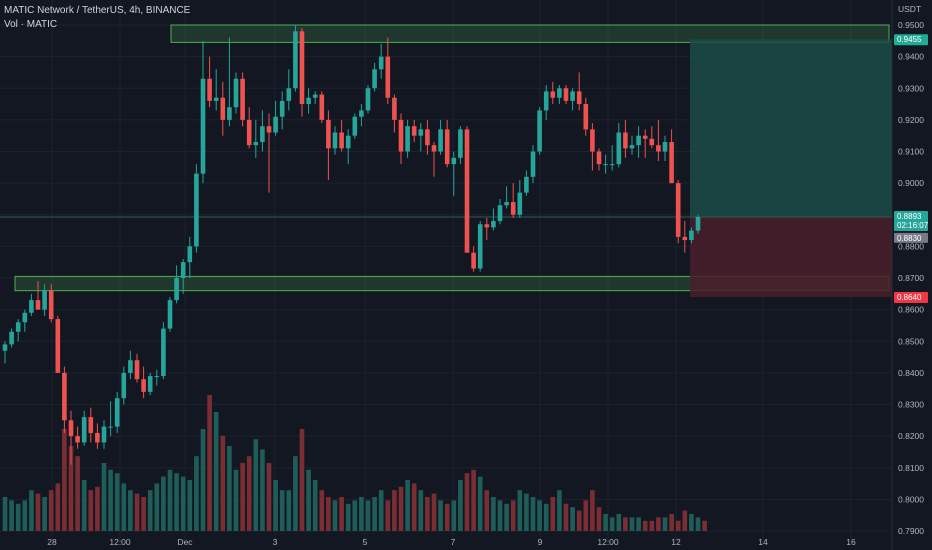 This screenshot has width=932, height=550. Describe the element at coordinates (791, 256) in the screenshot. I see `position-loss-area` at that location.